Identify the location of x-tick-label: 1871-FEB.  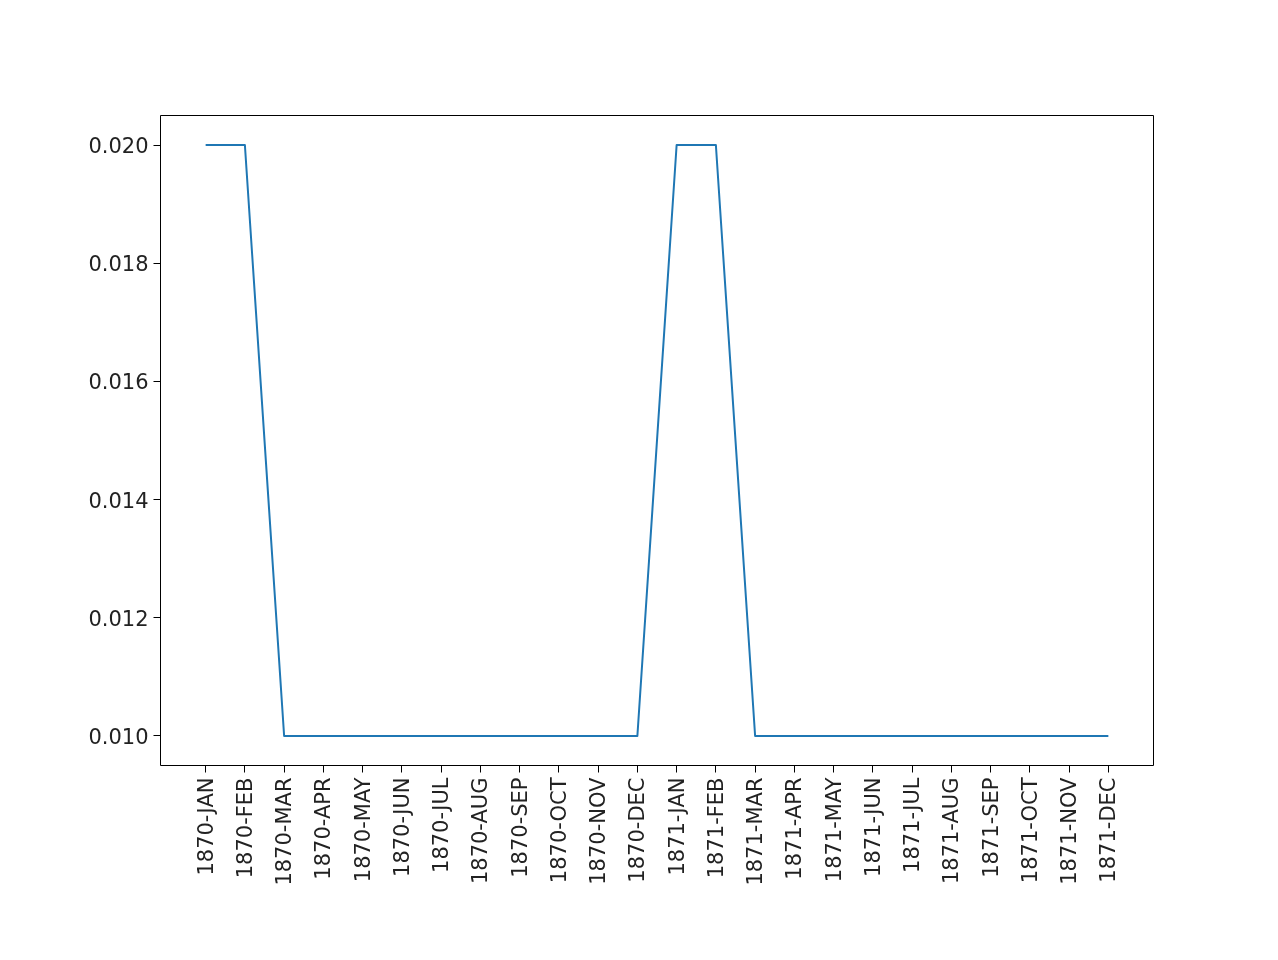
(715, 828).